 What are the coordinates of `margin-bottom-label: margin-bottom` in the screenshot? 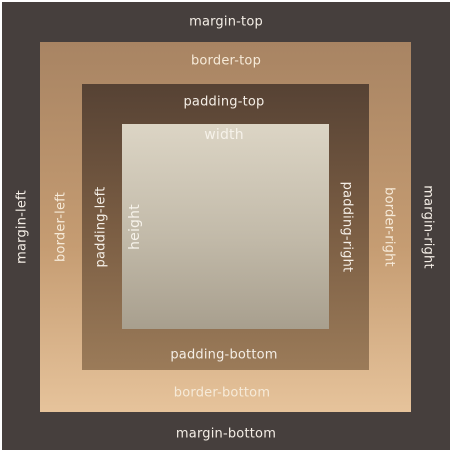 It's located at (226, 434).